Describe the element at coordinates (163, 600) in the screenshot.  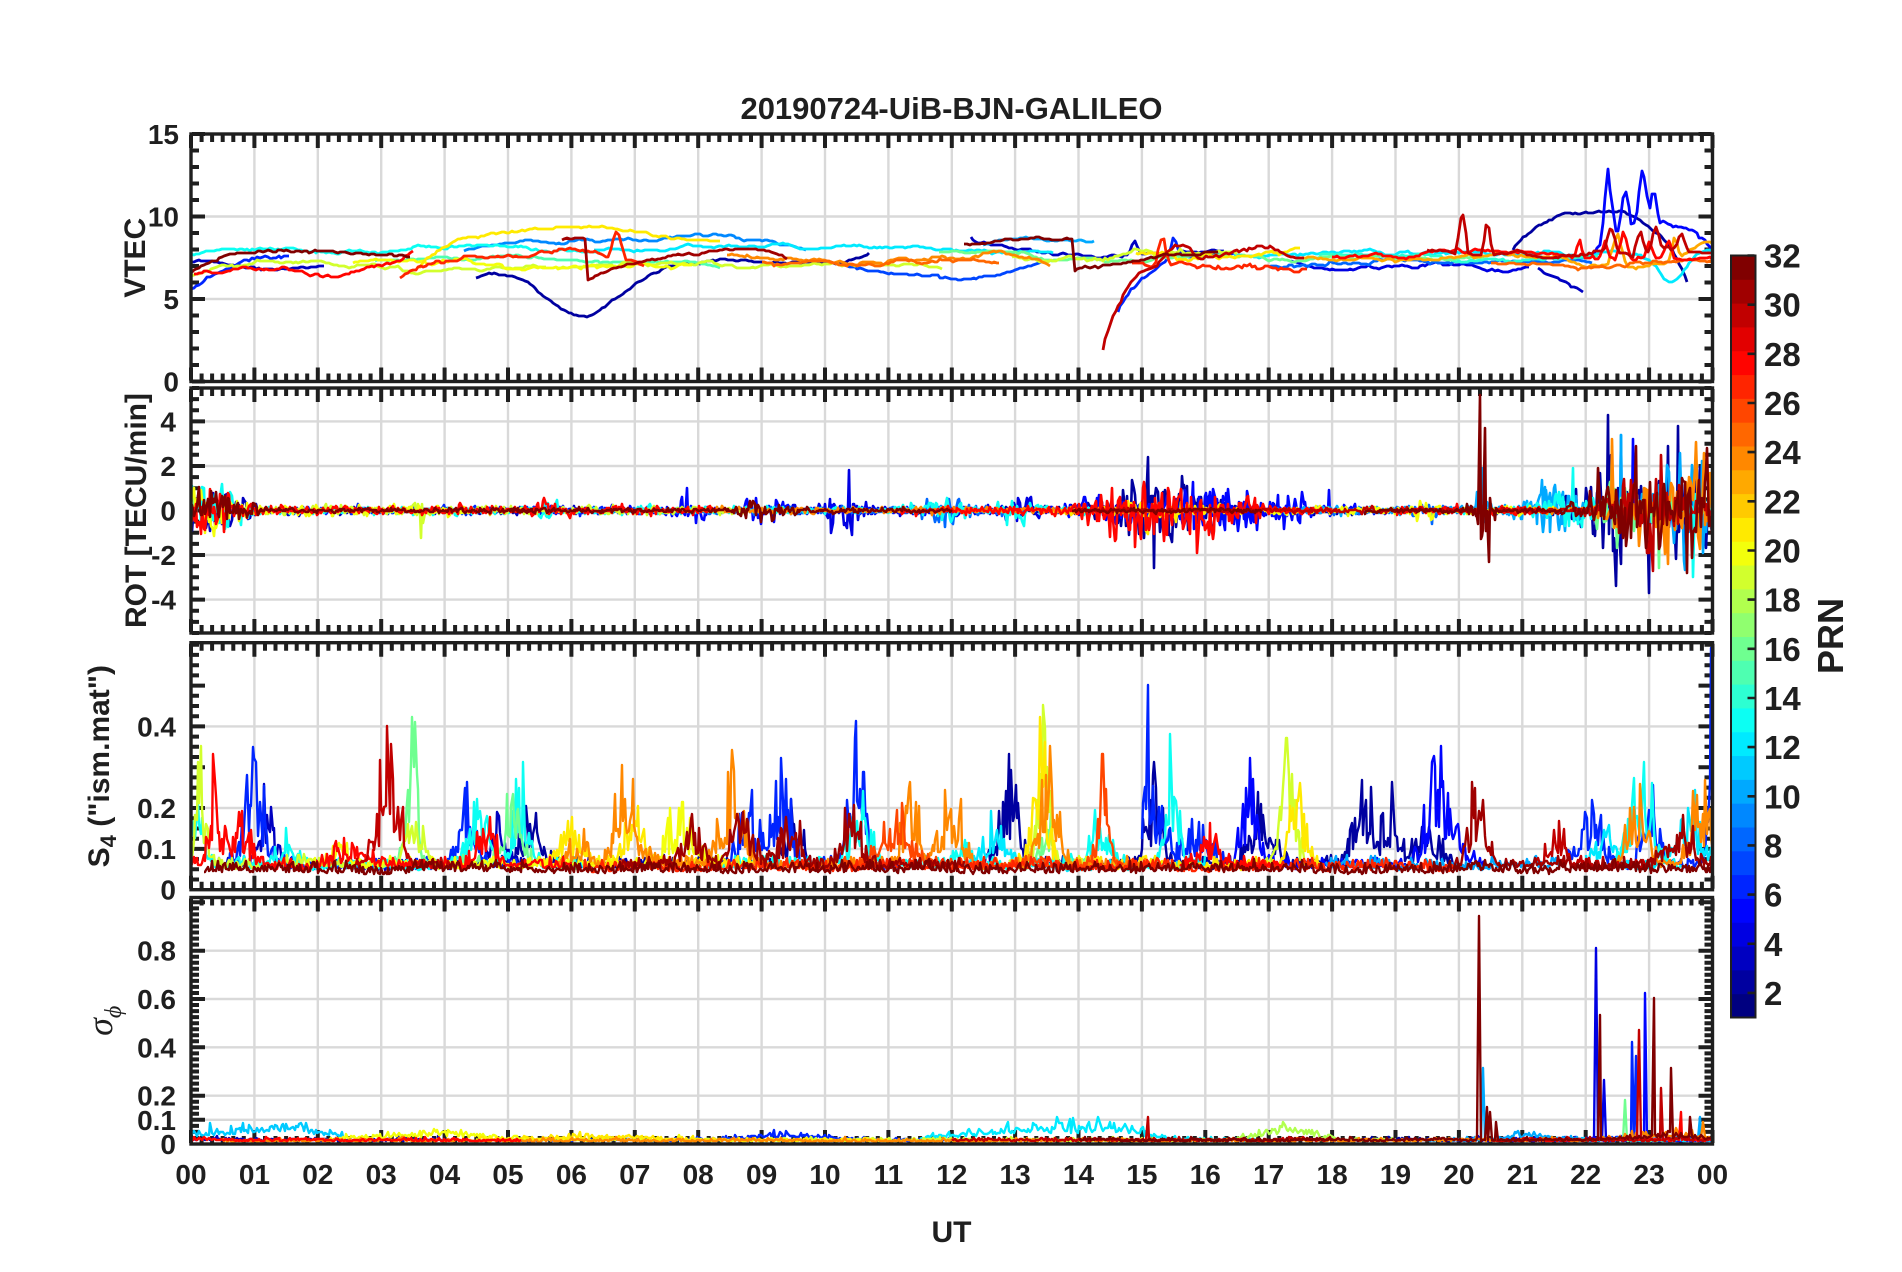
I see `svg-text: -4` at that location.